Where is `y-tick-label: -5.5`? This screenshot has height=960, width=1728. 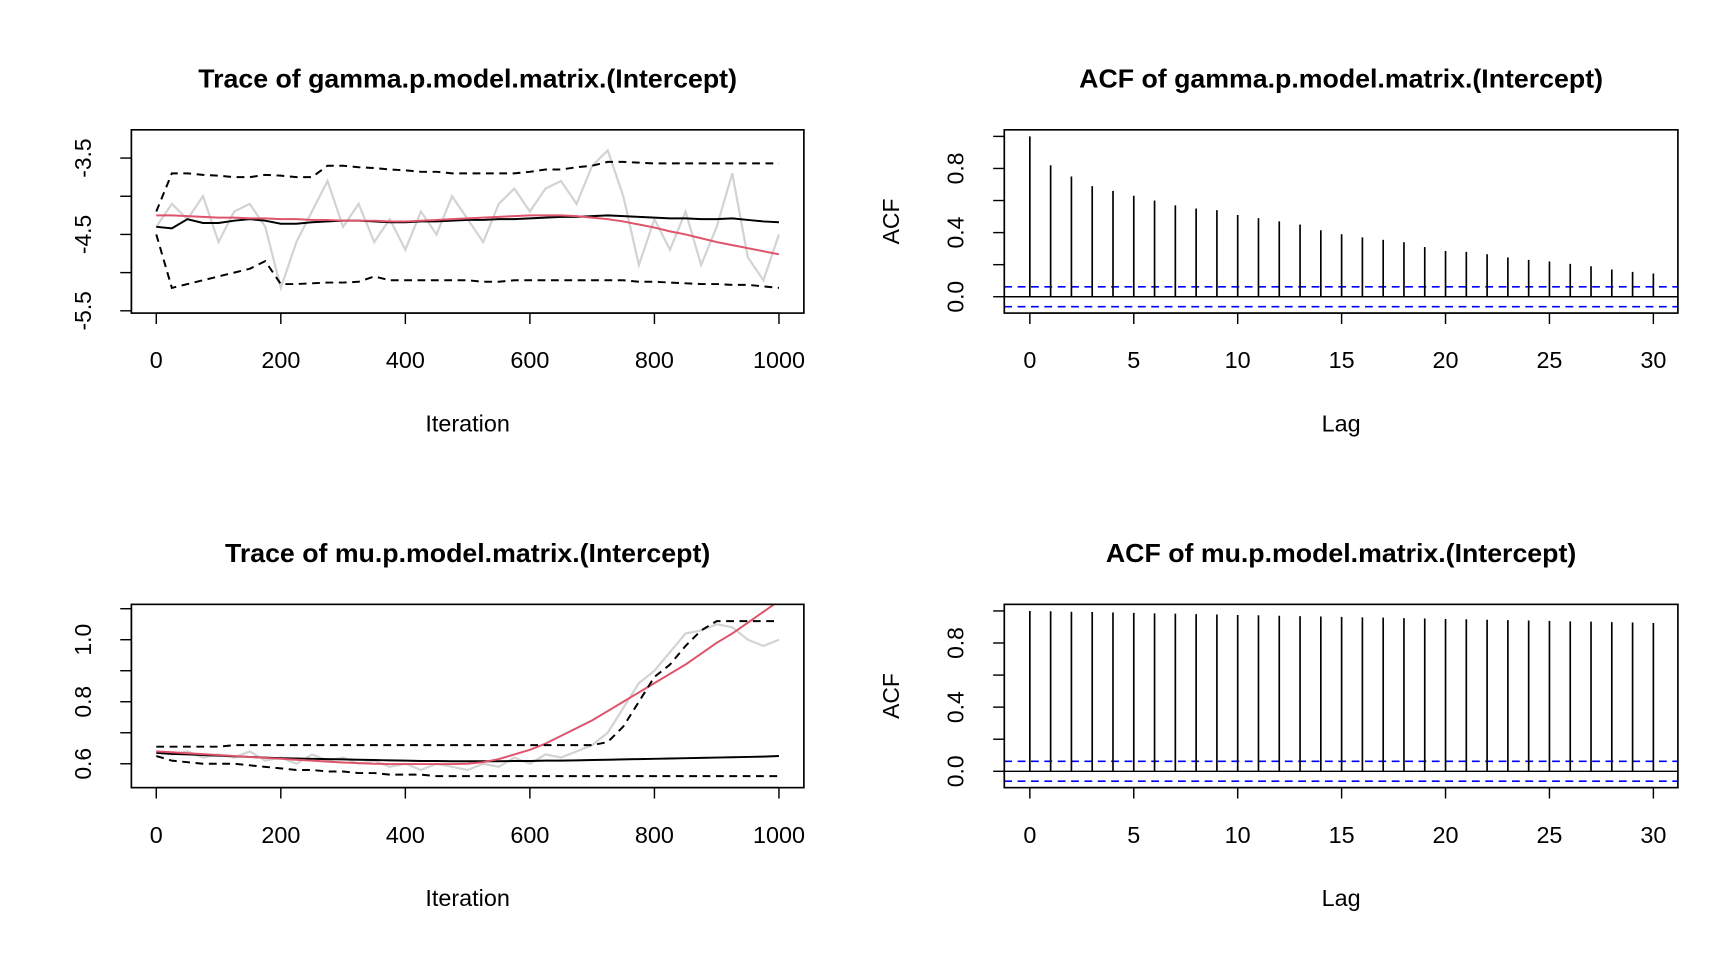
y-tick-label: -5.5 is located at coordinates (83, 310).